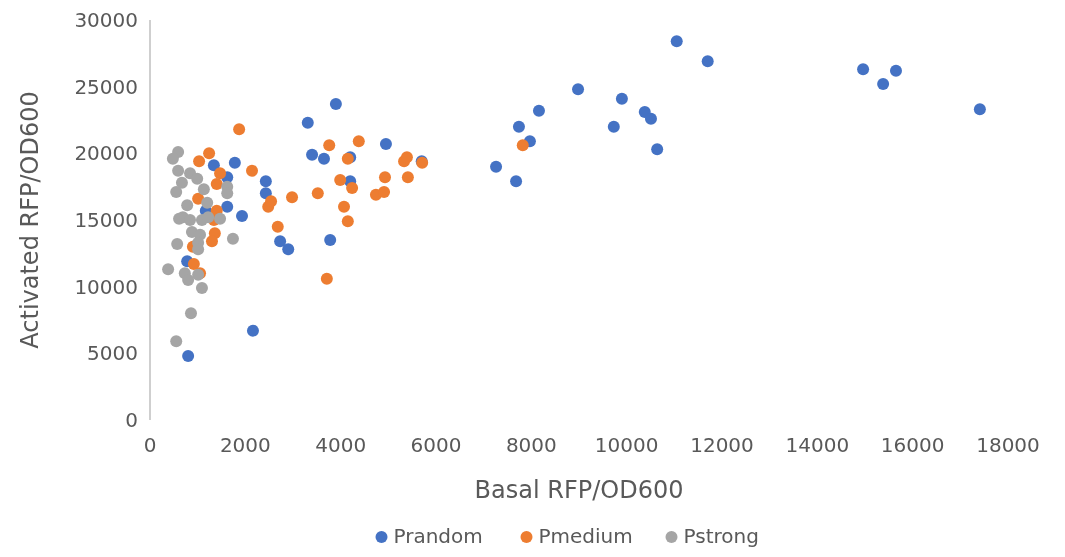 Image resolution: width=1065 pixels, height=557 pixels. What do you see at coordinates (1008, 445) in the screenshot?
I see `x-tick-label: 18000` at bounding box center [1008, 445].